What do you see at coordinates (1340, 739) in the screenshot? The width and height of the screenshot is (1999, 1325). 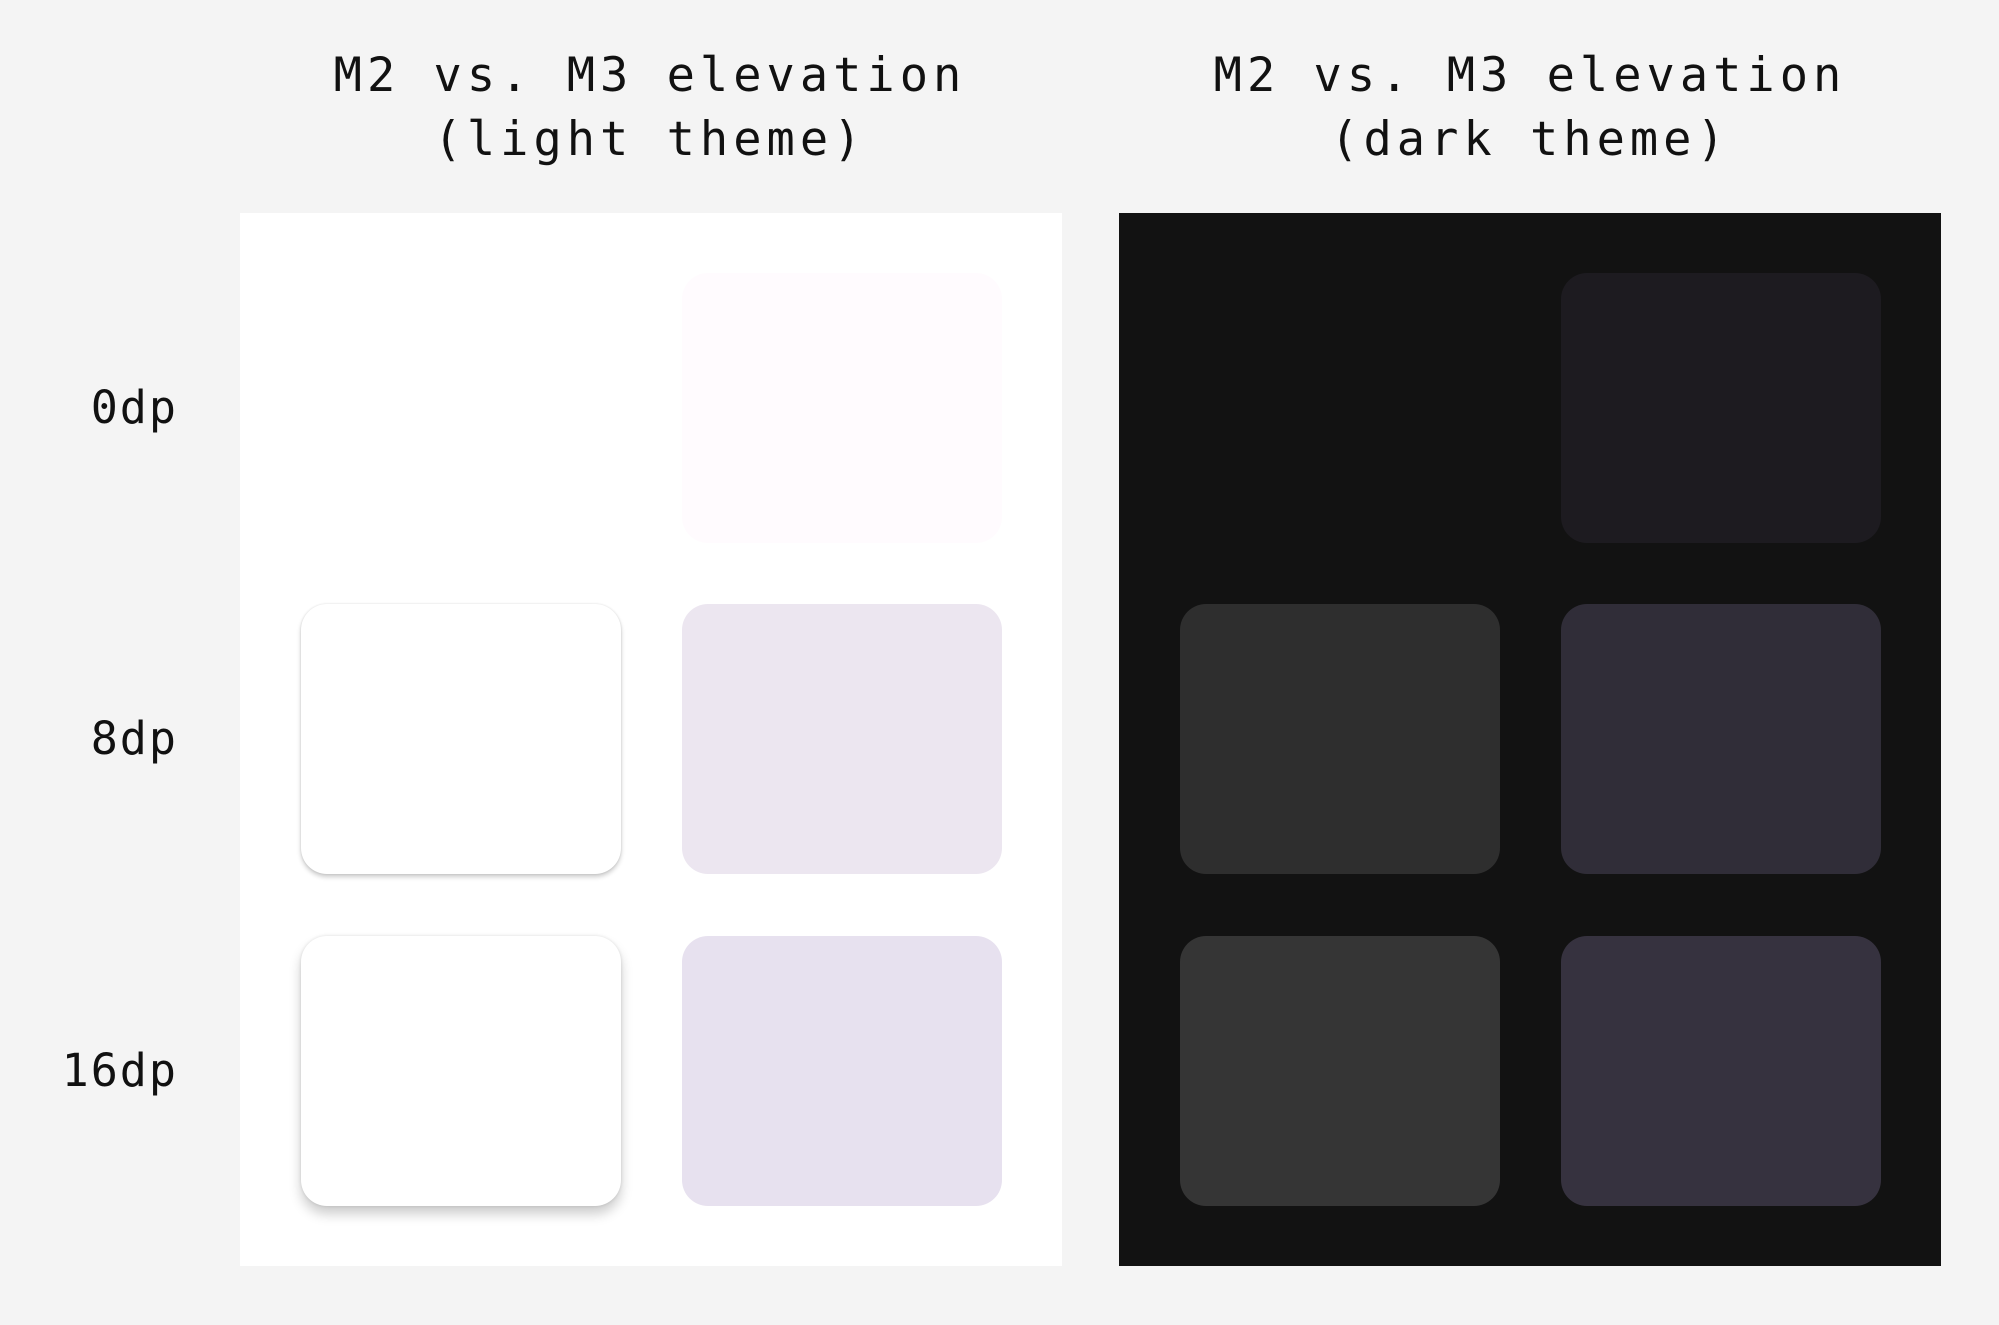 I see `dark-m2-8dp-card` at bounding box center [1340, 739].